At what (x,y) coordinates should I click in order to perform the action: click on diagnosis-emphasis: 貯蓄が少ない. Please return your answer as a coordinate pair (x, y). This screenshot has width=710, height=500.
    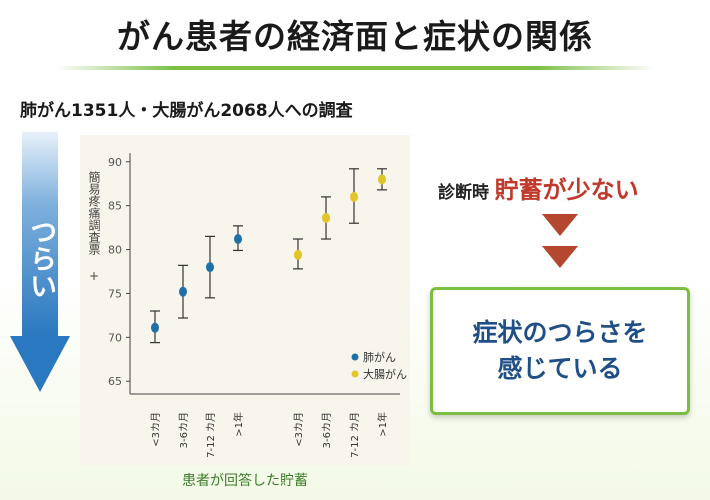
    Looking at the image, I should click on (566, 190).